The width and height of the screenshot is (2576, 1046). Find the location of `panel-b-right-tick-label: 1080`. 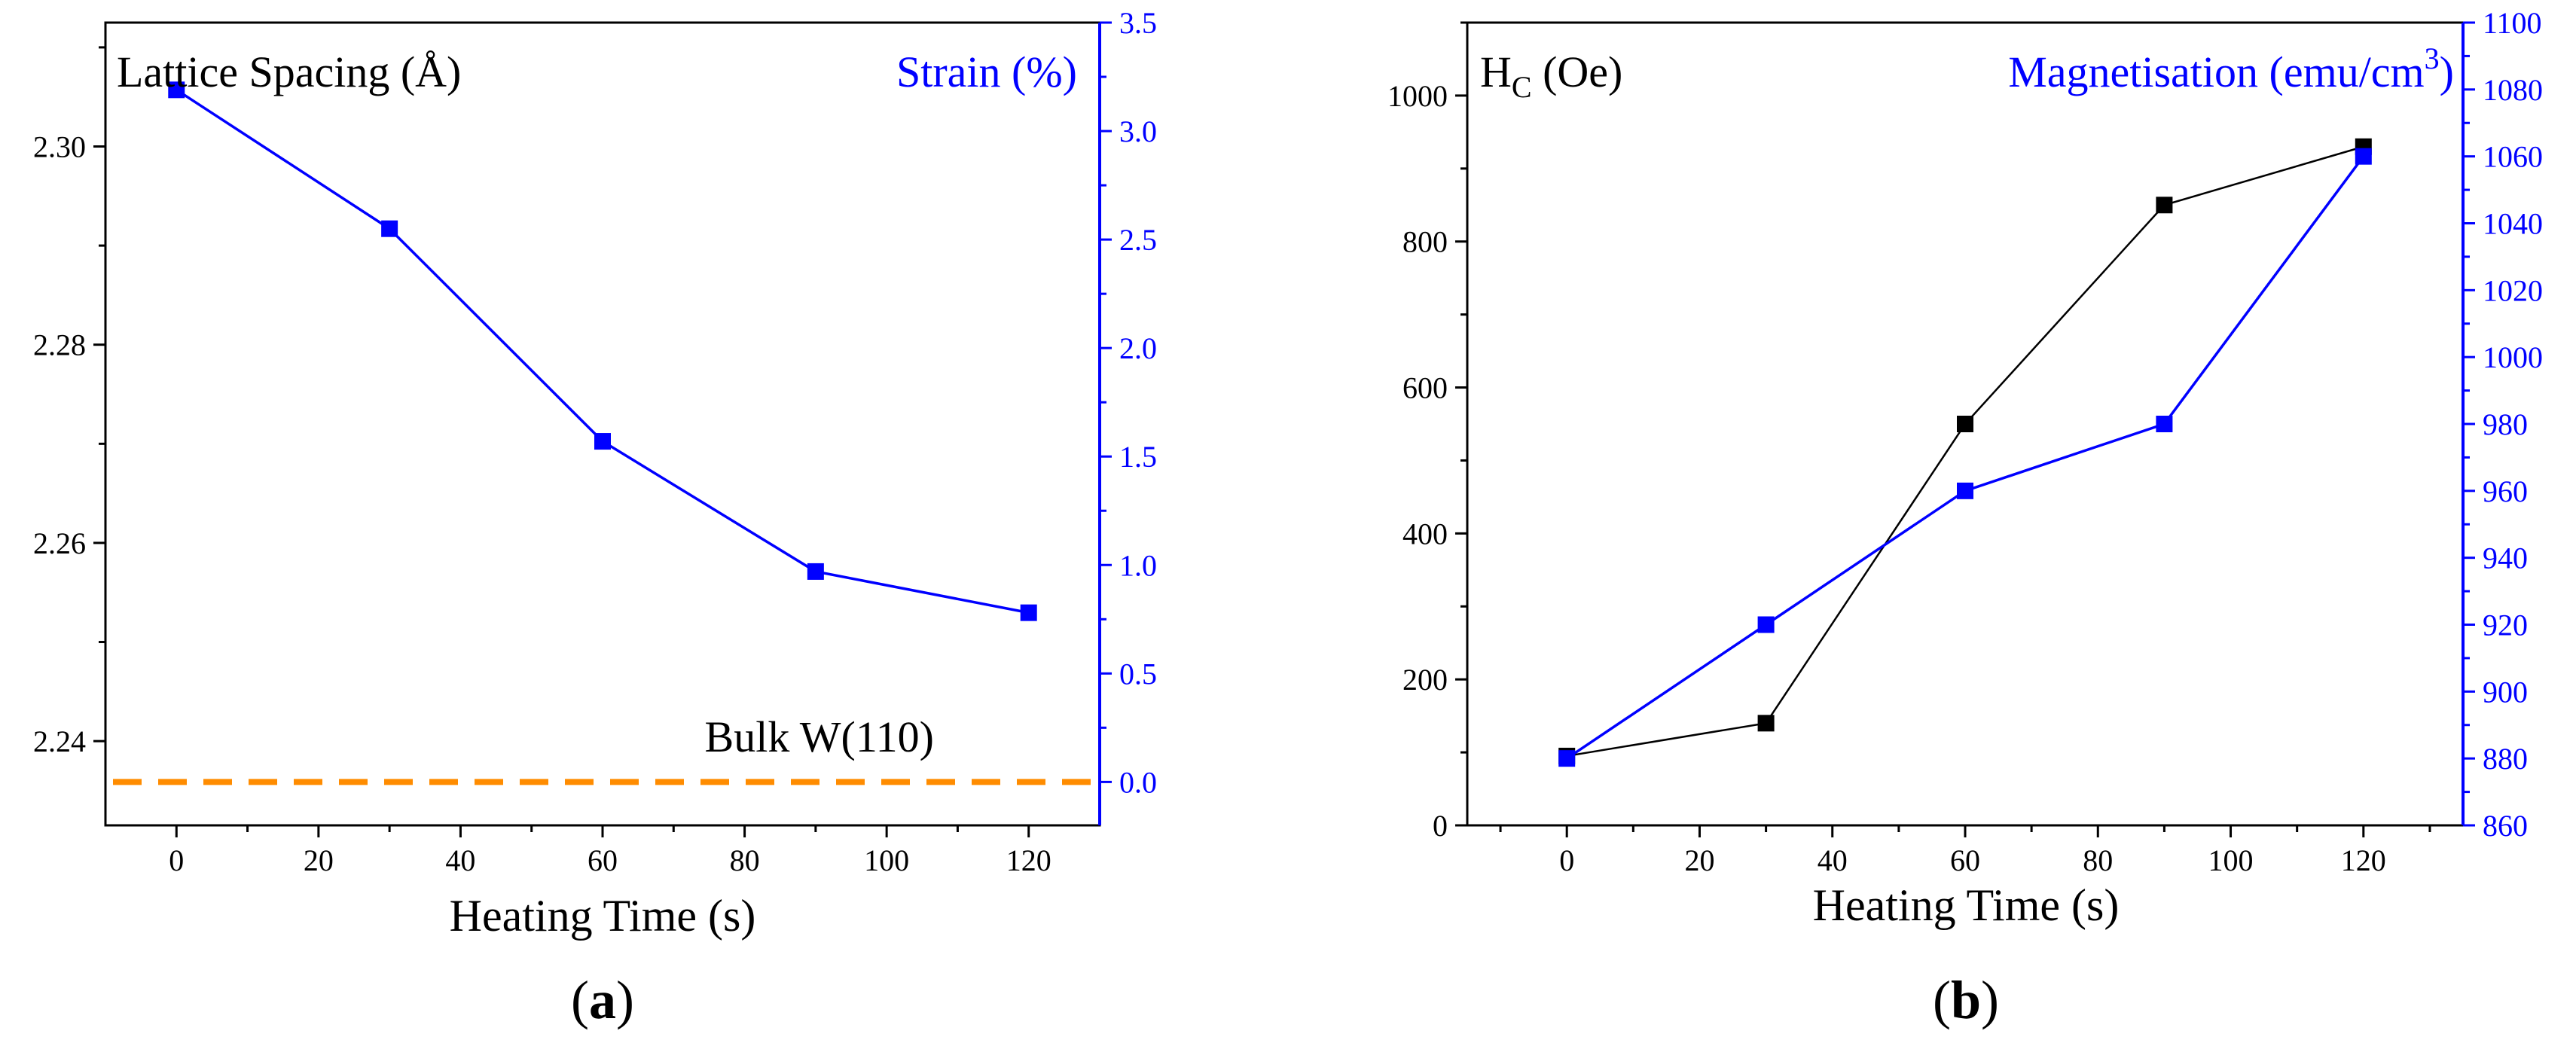

panel-b-right-tick-label: 1080 is located at coordinates (2513, 90).